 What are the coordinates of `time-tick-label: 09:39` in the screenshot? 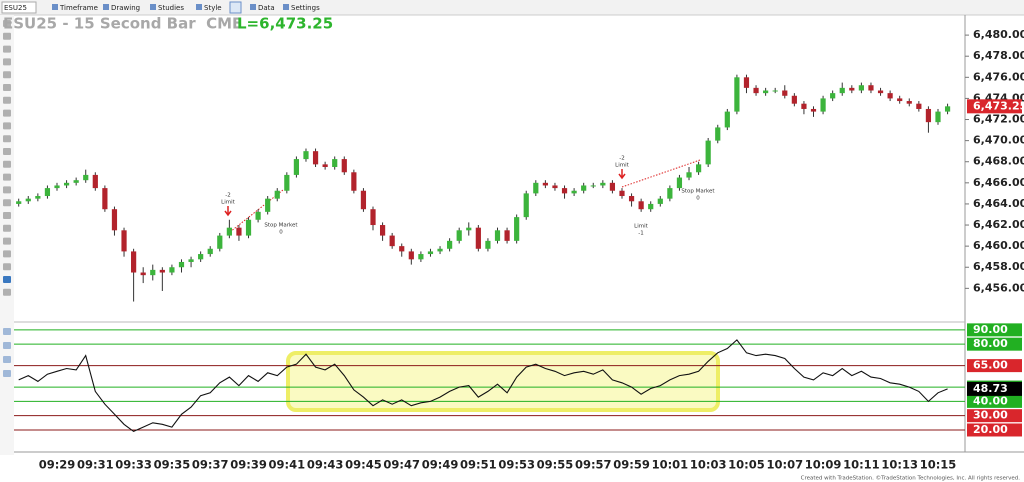 It's located at (248, 465).